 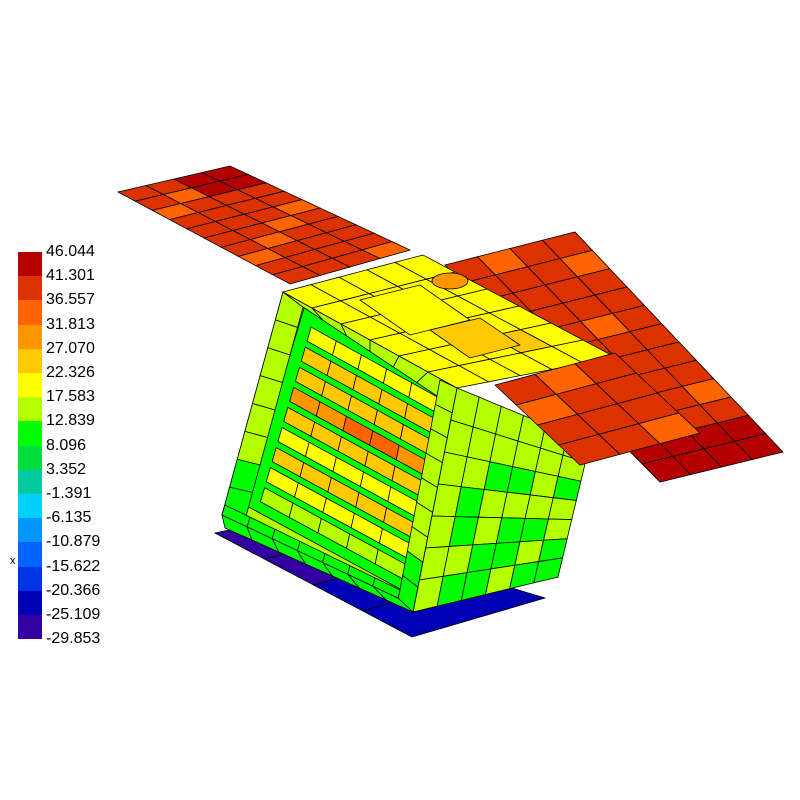 What do you see at coordinates (475, 338) in the screenshot?
I see `top-face-panel` at bounding box center [475, 338].